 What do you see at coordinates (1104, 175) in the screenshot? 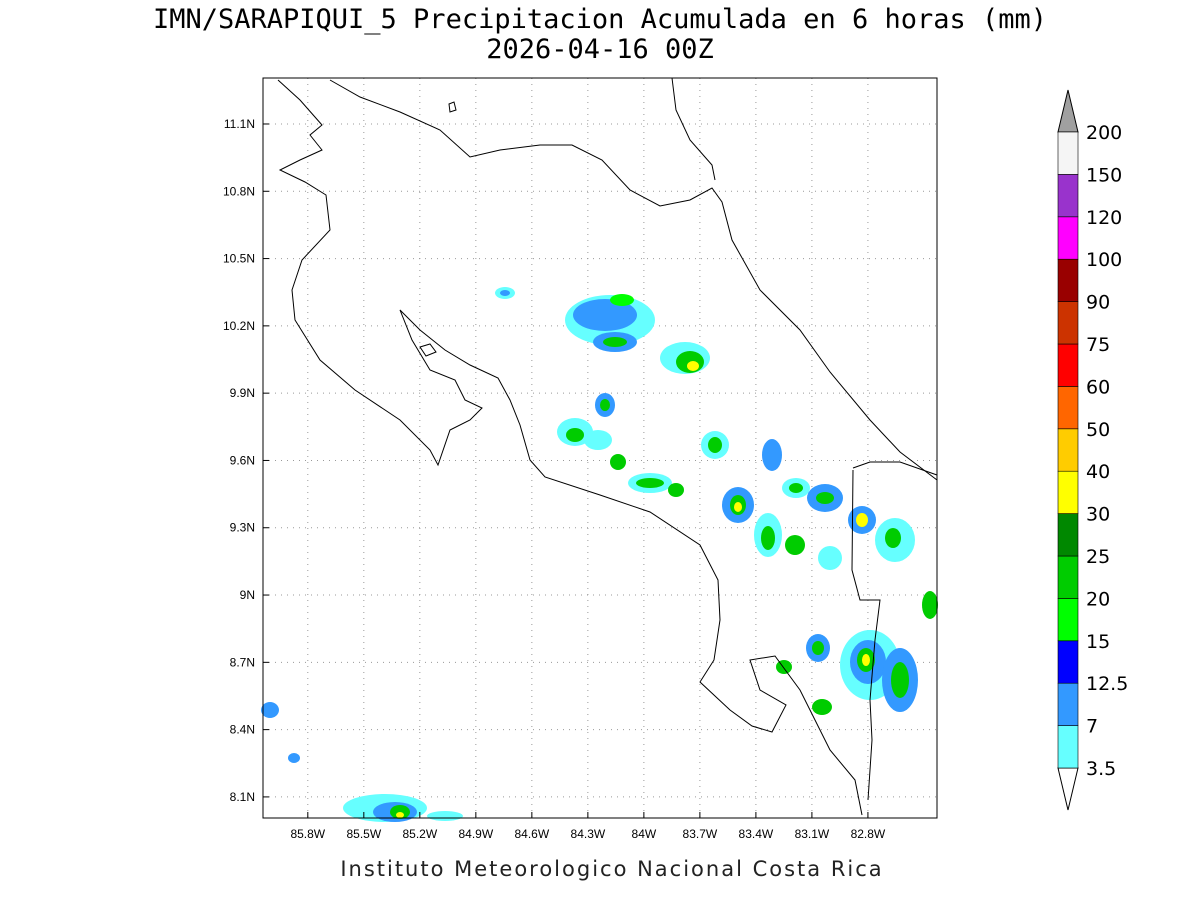
I see `colorbar-label: 150` at bounding box center [1104, 175].